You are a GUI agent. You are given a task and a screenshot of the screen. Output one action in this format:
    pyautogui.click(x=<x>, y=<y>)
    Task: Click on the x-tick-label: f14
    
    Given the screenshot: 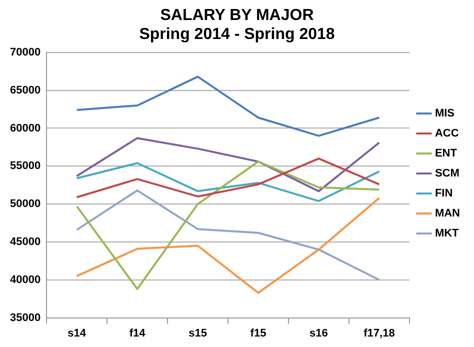 What is the action you would take?
    pyautogui.click(x=137, y=333)
    